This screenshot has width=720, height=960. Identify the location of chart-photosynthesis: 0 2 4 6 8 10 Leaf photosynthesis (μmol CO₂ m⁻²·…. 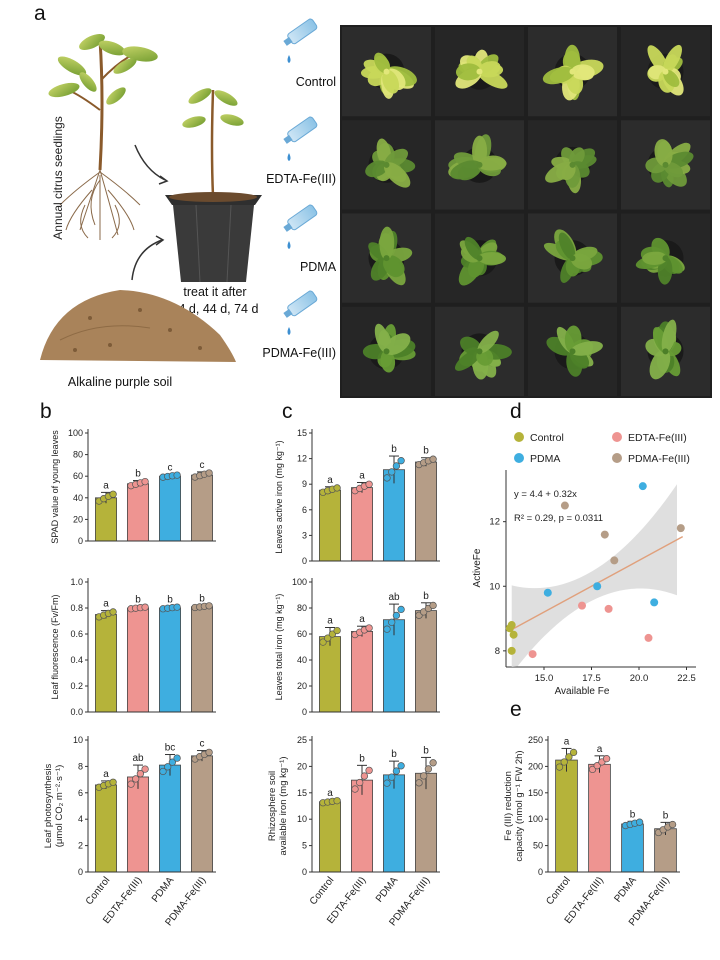
(129, 831).